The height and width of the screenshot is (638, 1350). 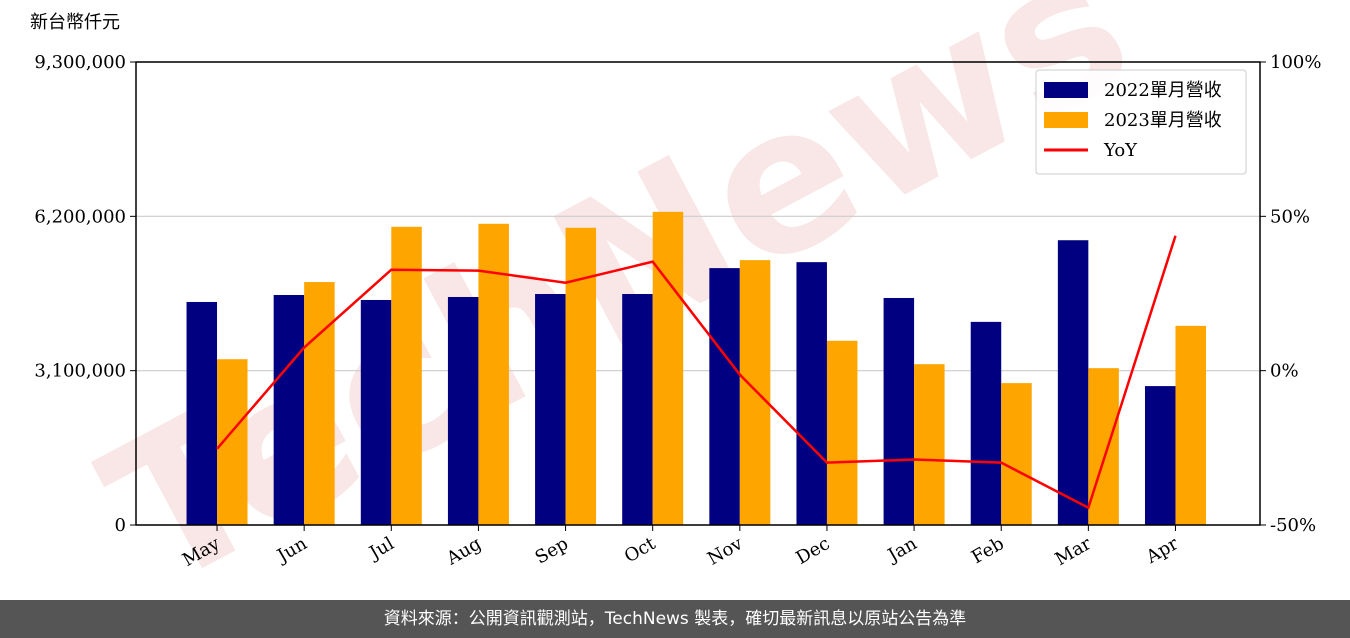 What do you see at coordinates (1163, 90) in the screenshot?
I see `legend-label: 2022單月營收` at bounding box center [1163, 90].